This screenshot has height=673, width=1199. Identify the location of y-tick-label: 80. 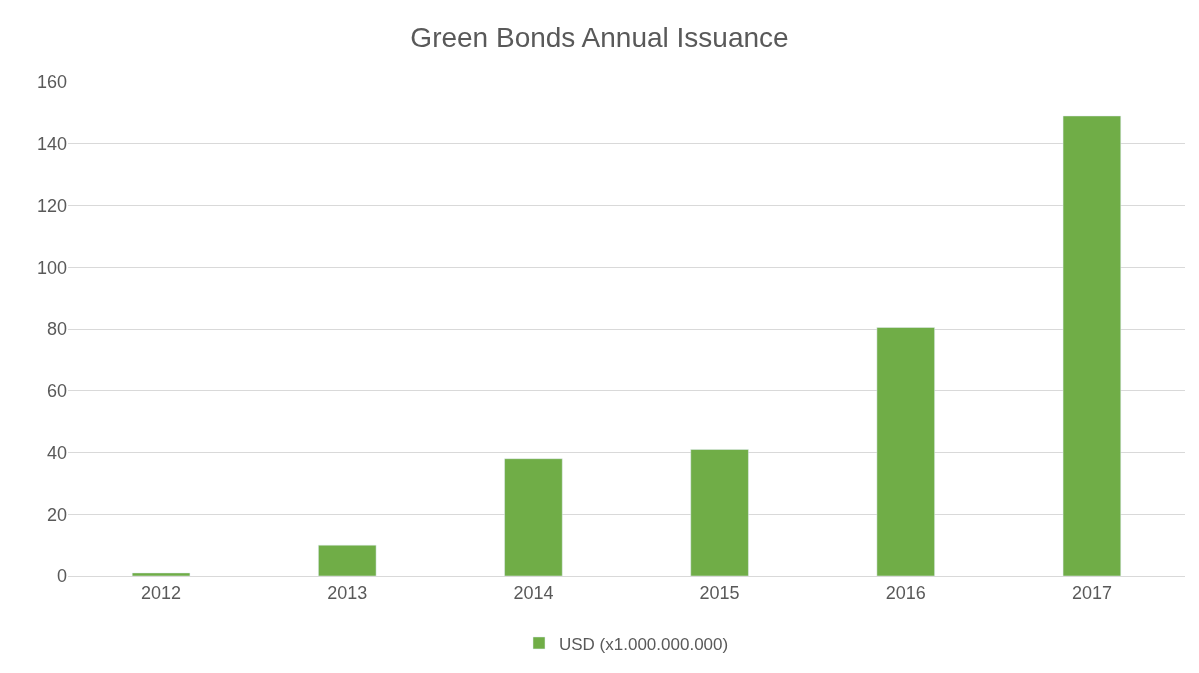
(56, 329).